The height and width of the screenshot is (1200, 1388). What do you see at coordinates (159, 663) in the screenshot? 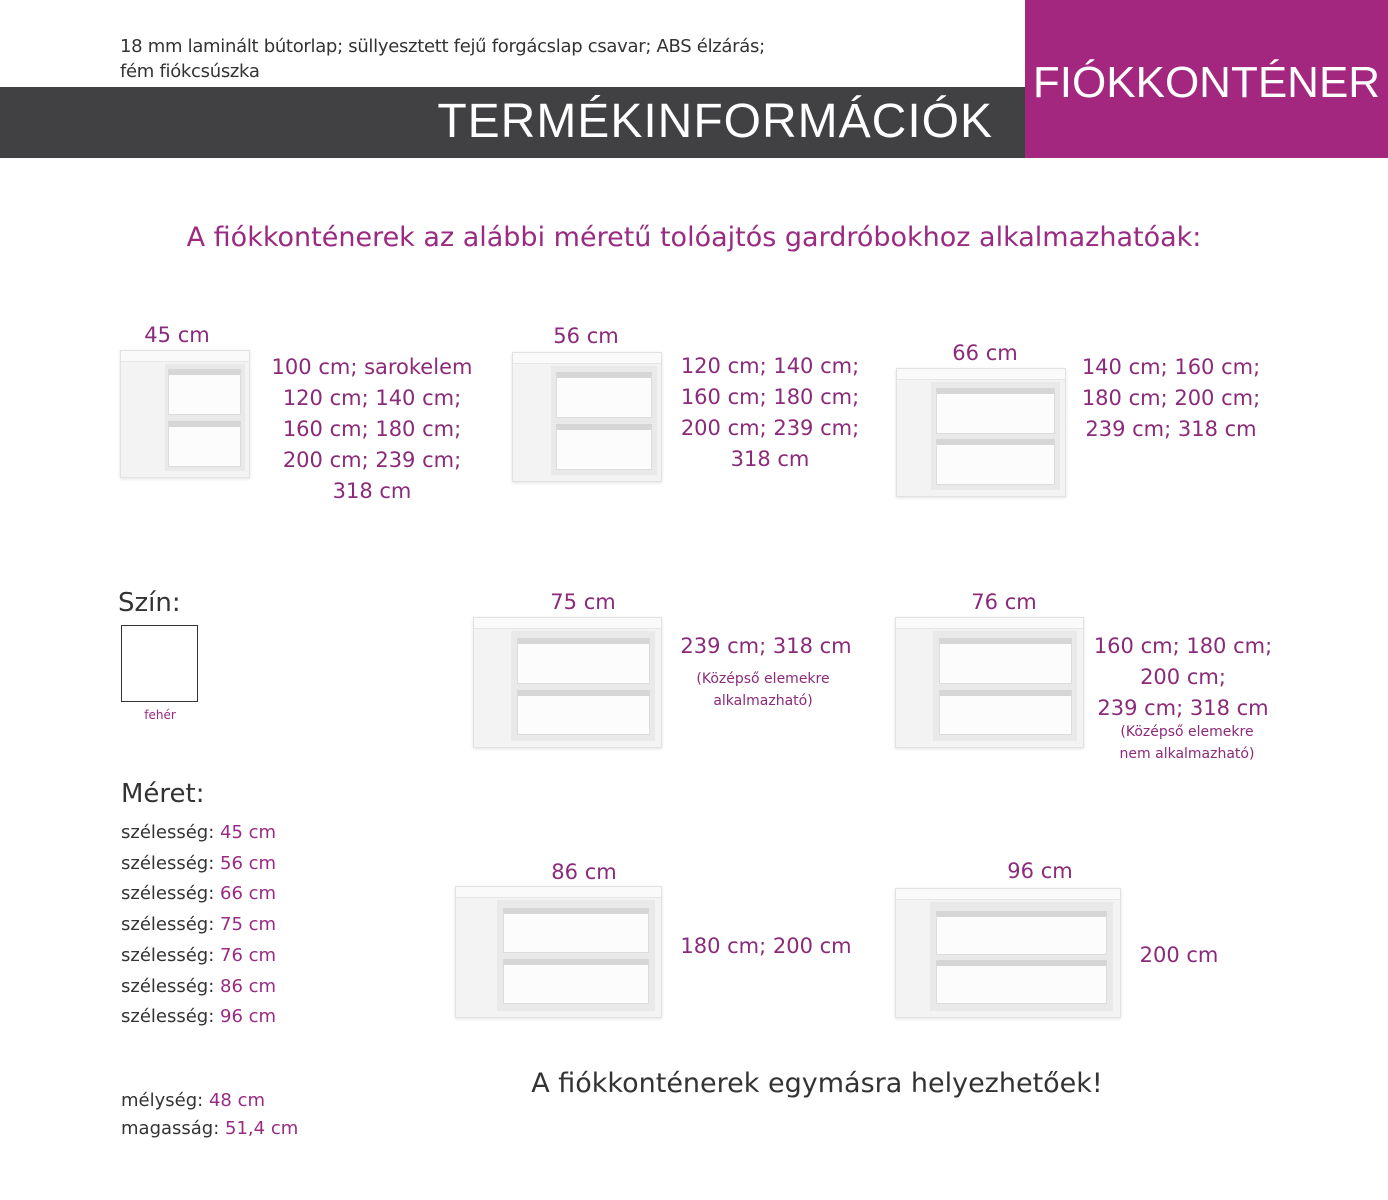
I see `color-swatch-white` at bounding box center [159, 663].